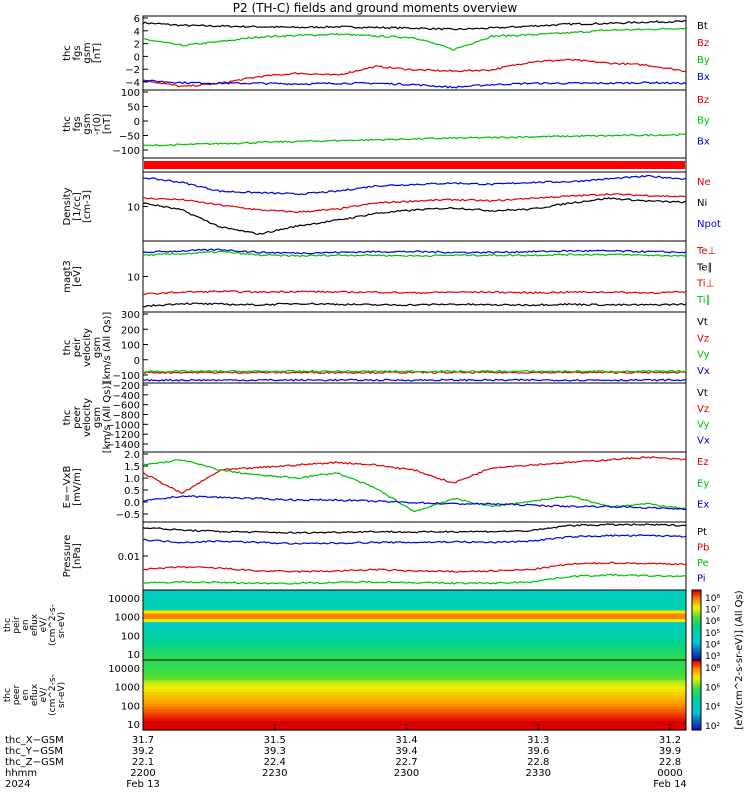  I want to click on y-axis-label: magt3, so click(67, 276).